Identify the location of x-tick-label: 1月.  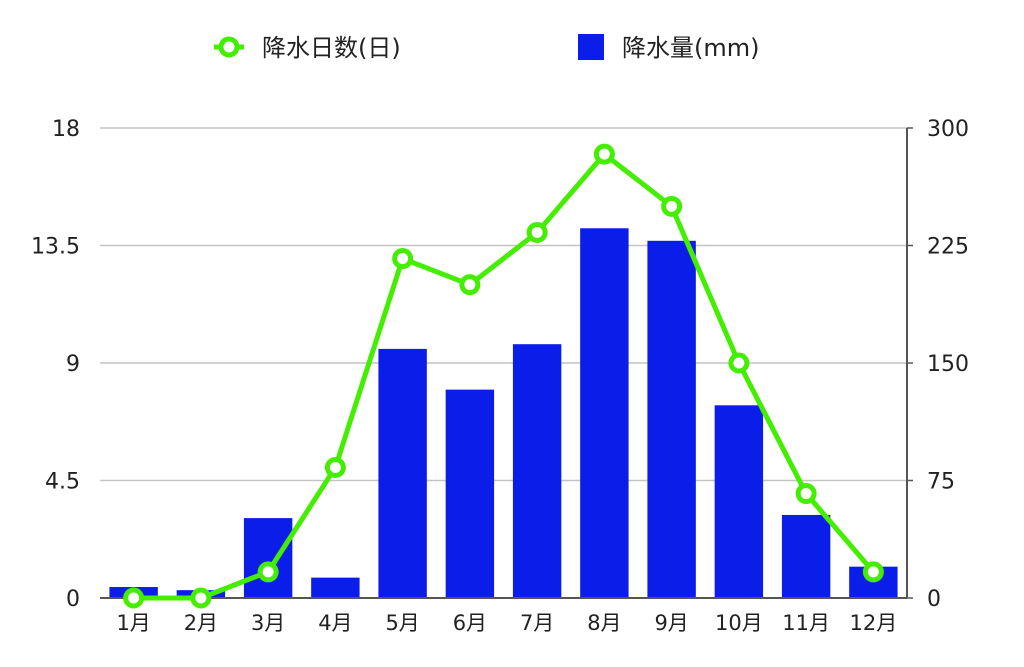
(133, 623).